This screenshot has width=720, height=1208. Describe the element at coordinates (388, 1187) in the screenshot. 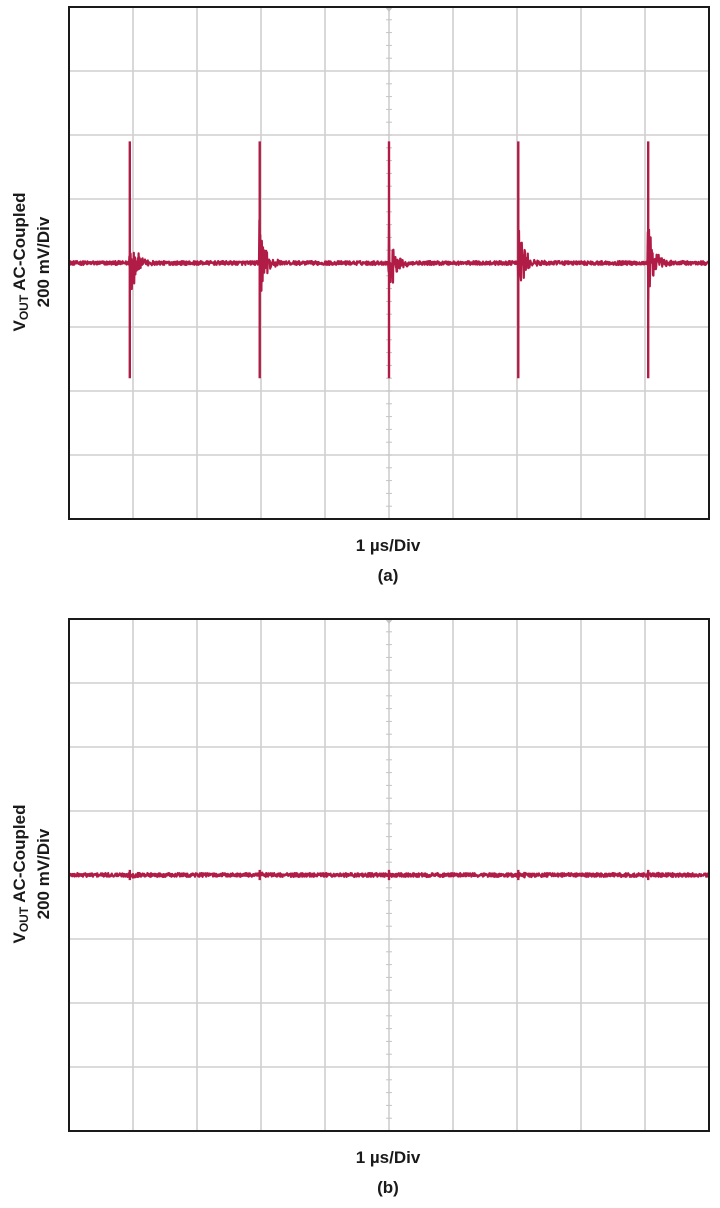

I see `panel-caption: (b)` at that location.